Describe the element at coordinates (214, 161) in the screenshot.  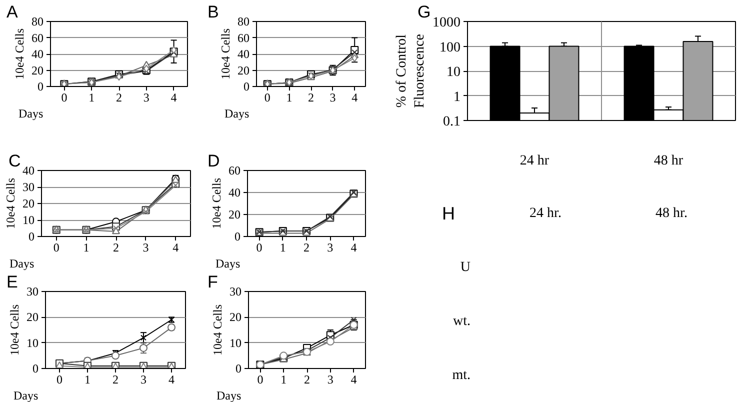
I see `chart-title: D` at that location.